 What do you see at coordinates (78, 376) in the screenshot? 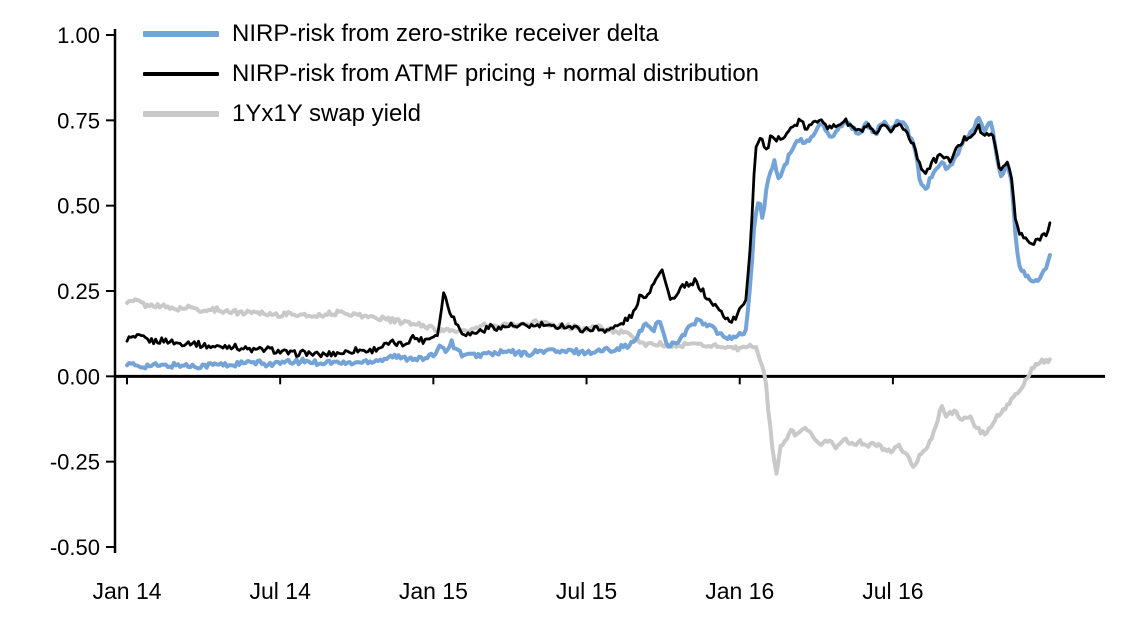
I see `y-tick-label: 0.00` at bounding box center [78, 376].